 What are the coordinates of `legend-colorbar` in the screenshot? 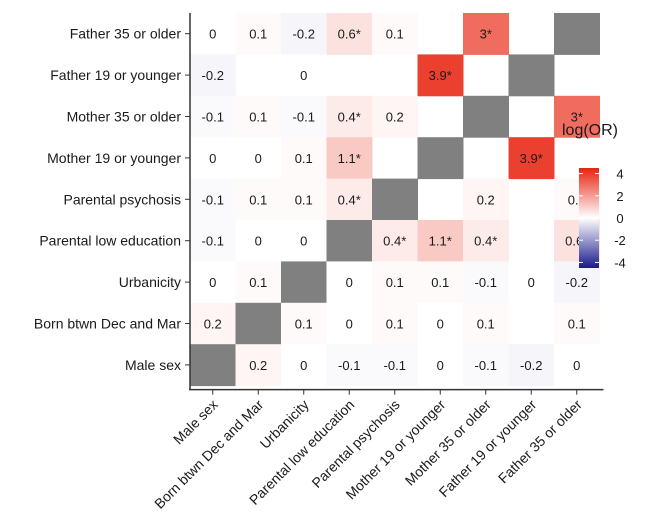 It's located at (589, 218).